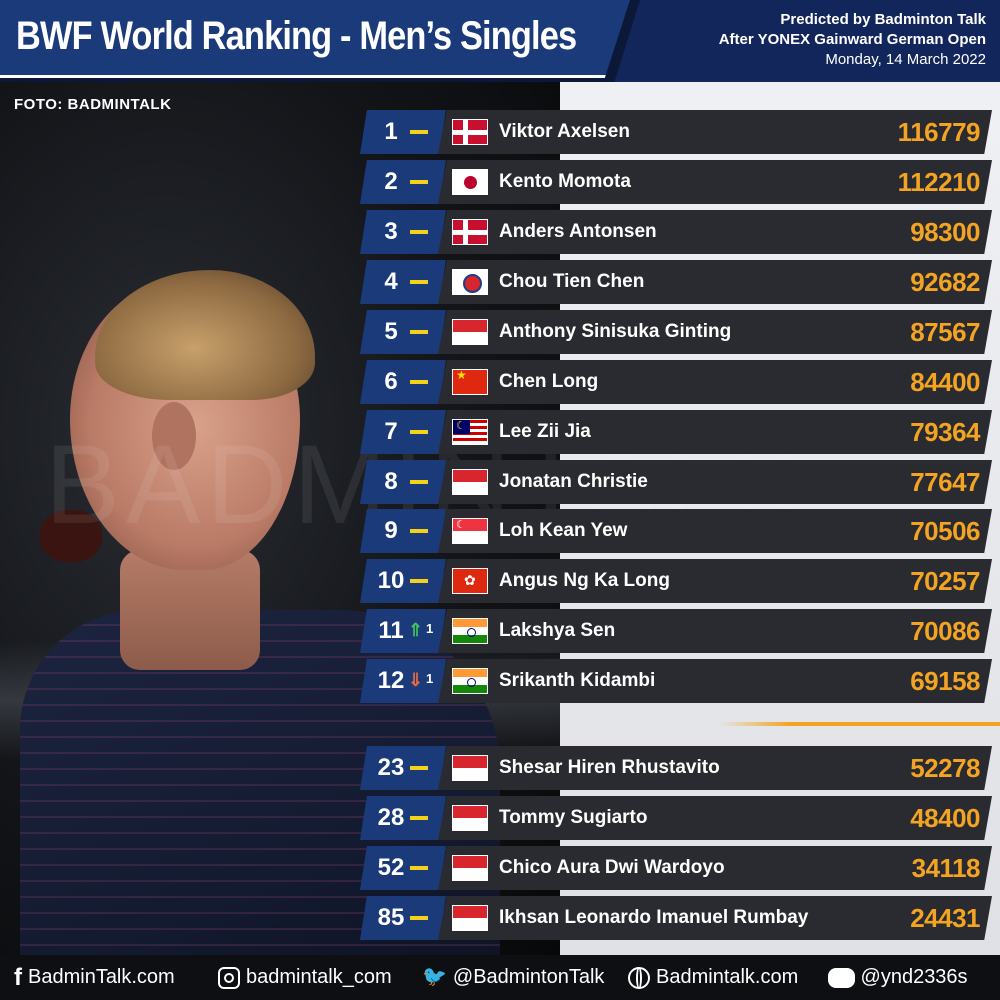 The image size is (1000, 1000). I want to click on facebook-icon: f, so click(18, 978).